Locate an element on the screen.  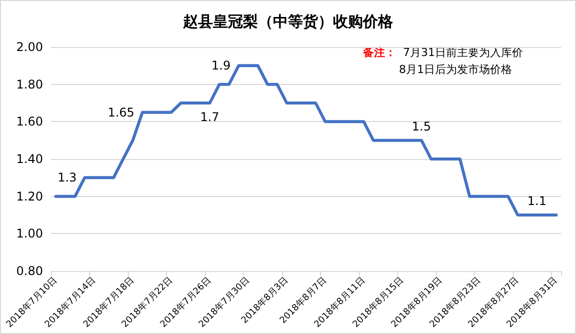
y-tick-label: 1.60 is located at coordinates (29, 121).